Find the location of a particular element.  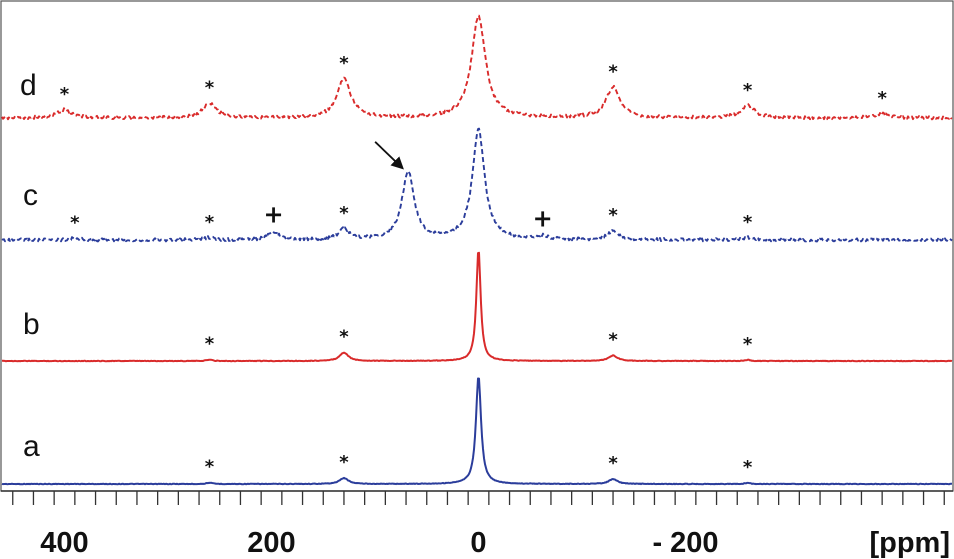

plus-marker-c-2: + is located at coordinates (274, 214).